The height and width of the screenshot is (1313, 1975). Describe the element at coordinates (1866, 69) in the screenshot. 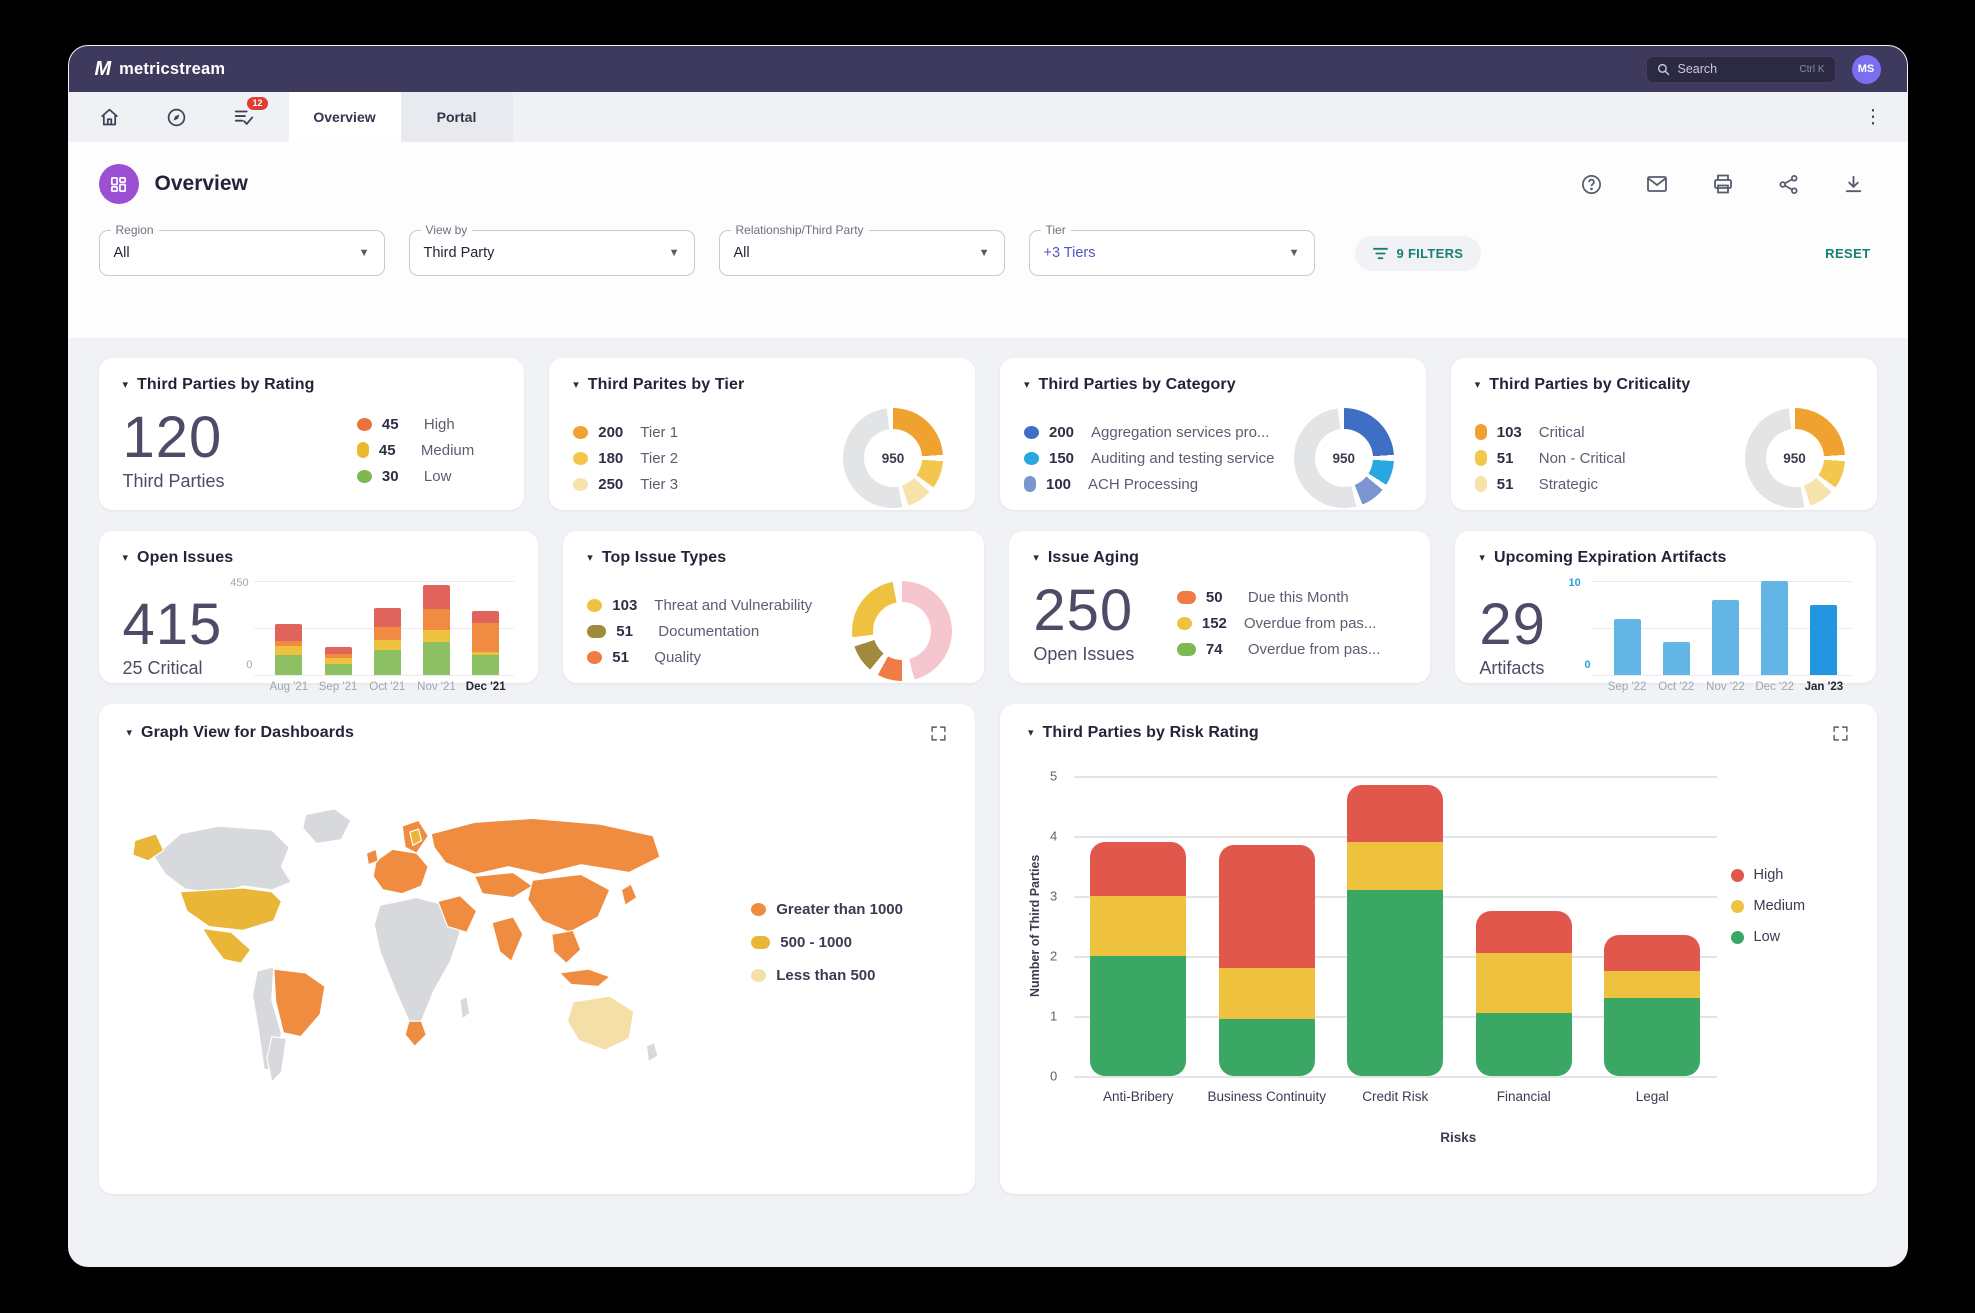

I see `user-avatar: MS` at that location.